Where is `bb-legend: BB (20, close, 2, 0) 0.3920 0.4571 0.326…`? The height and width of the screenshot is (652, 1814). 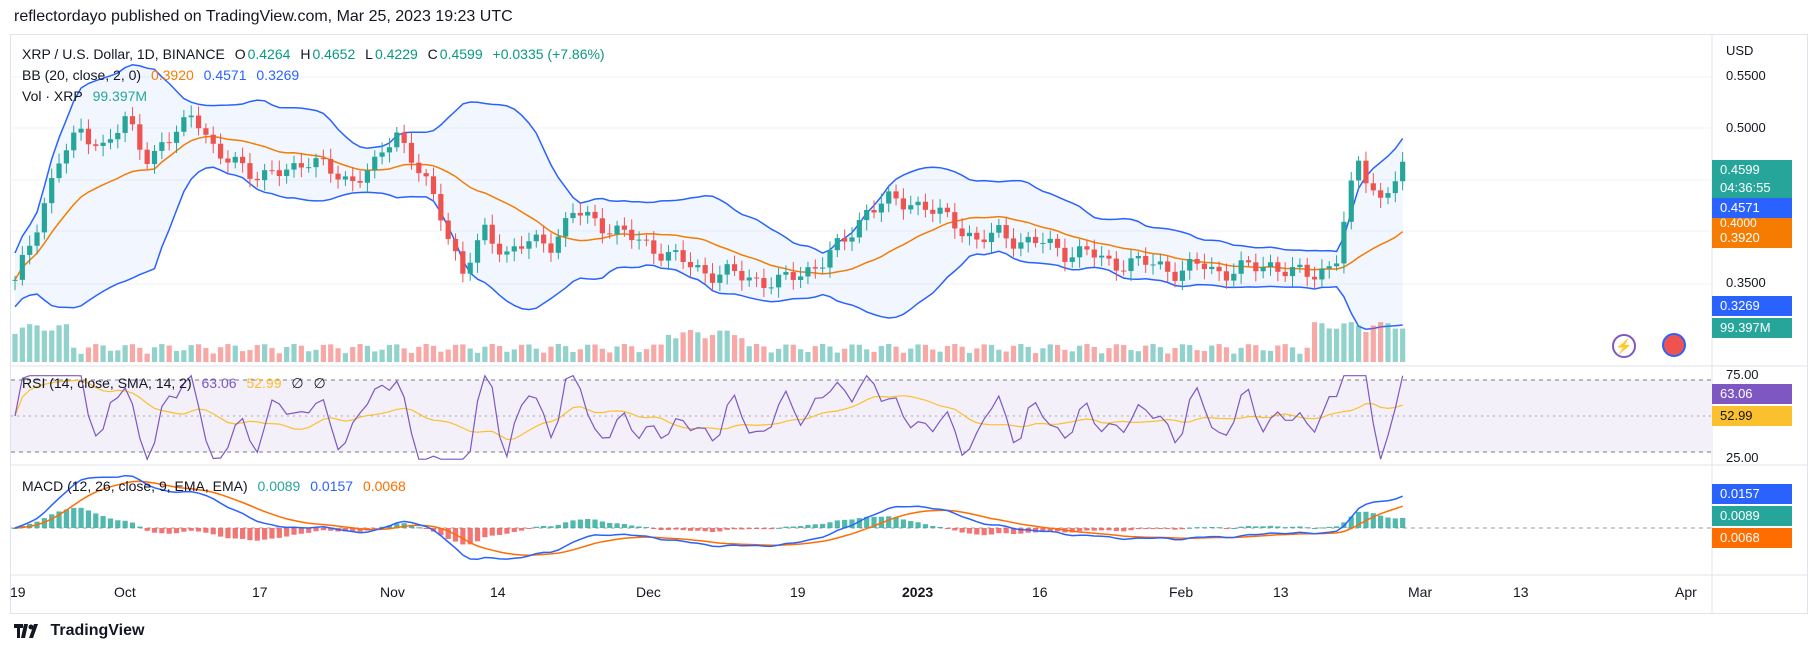
bb-legend: BB (20, close, 2, 0) 0.3920 0.4571 0.326… is located at coordinates (163, 75).